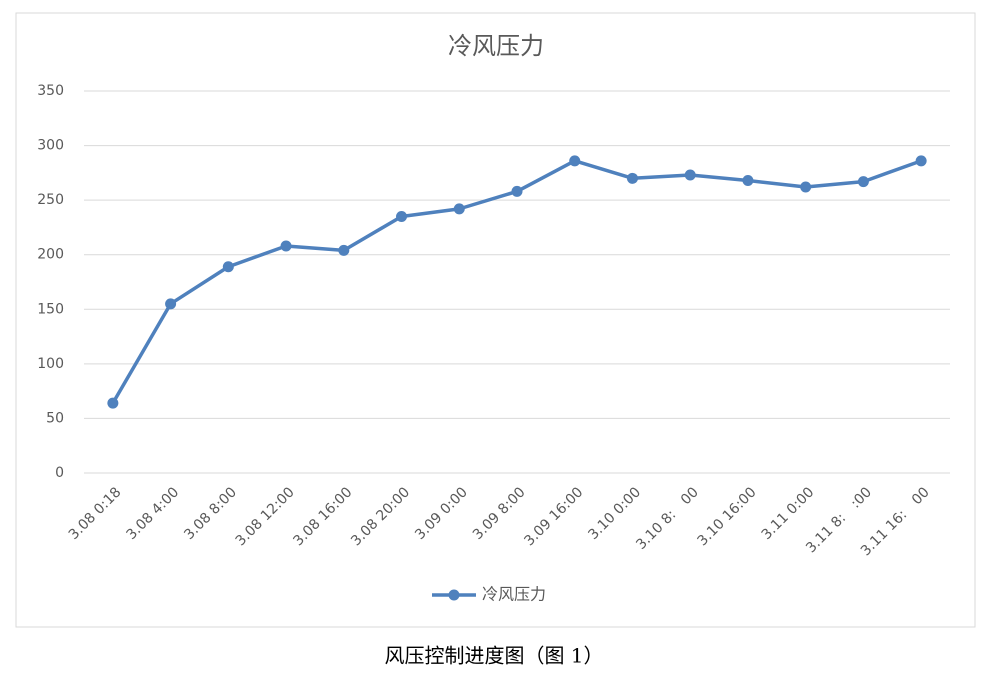 The width and height of the screenshot is (989, 678). What do you see at coordinates (50, 200) in the screenshot?
I see `y-tick-label: 250` at bounding box center [50, 200].